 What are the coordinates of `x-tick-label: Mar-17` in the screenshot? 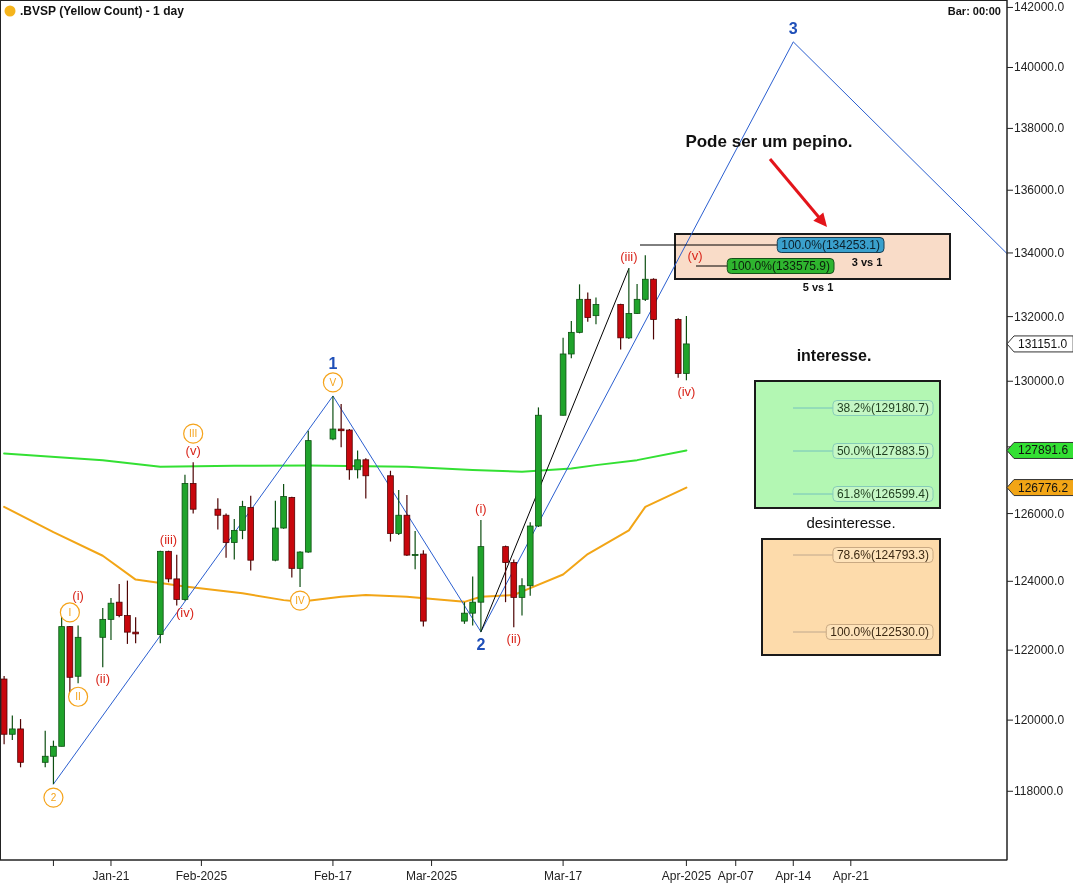 It's located at (563, 876).